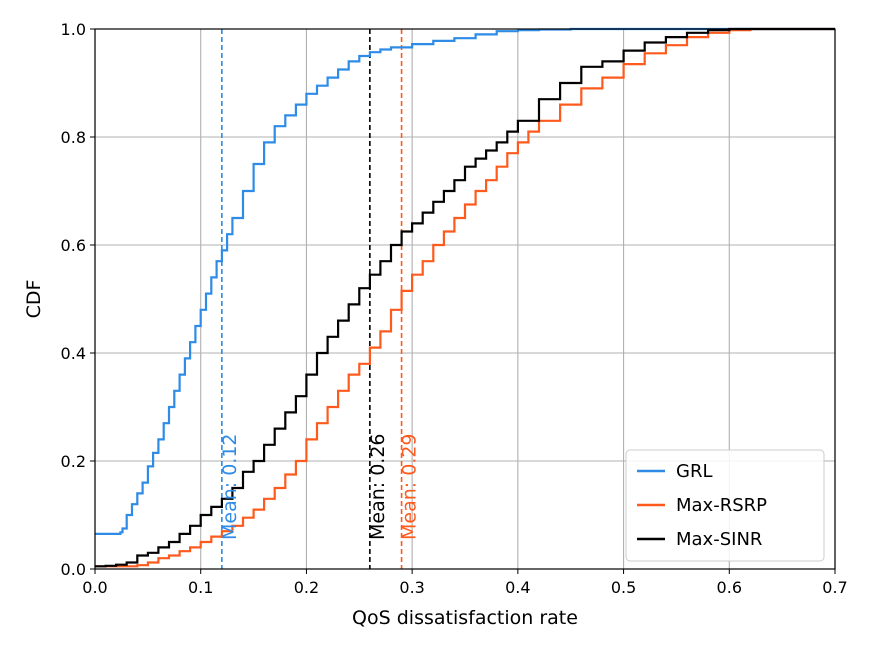 The height and width of the screenshot is (654, 871). Describe the element at coordinates (73, 137) in the screenshot. I see `y-tick-label: 0.8` at that location.